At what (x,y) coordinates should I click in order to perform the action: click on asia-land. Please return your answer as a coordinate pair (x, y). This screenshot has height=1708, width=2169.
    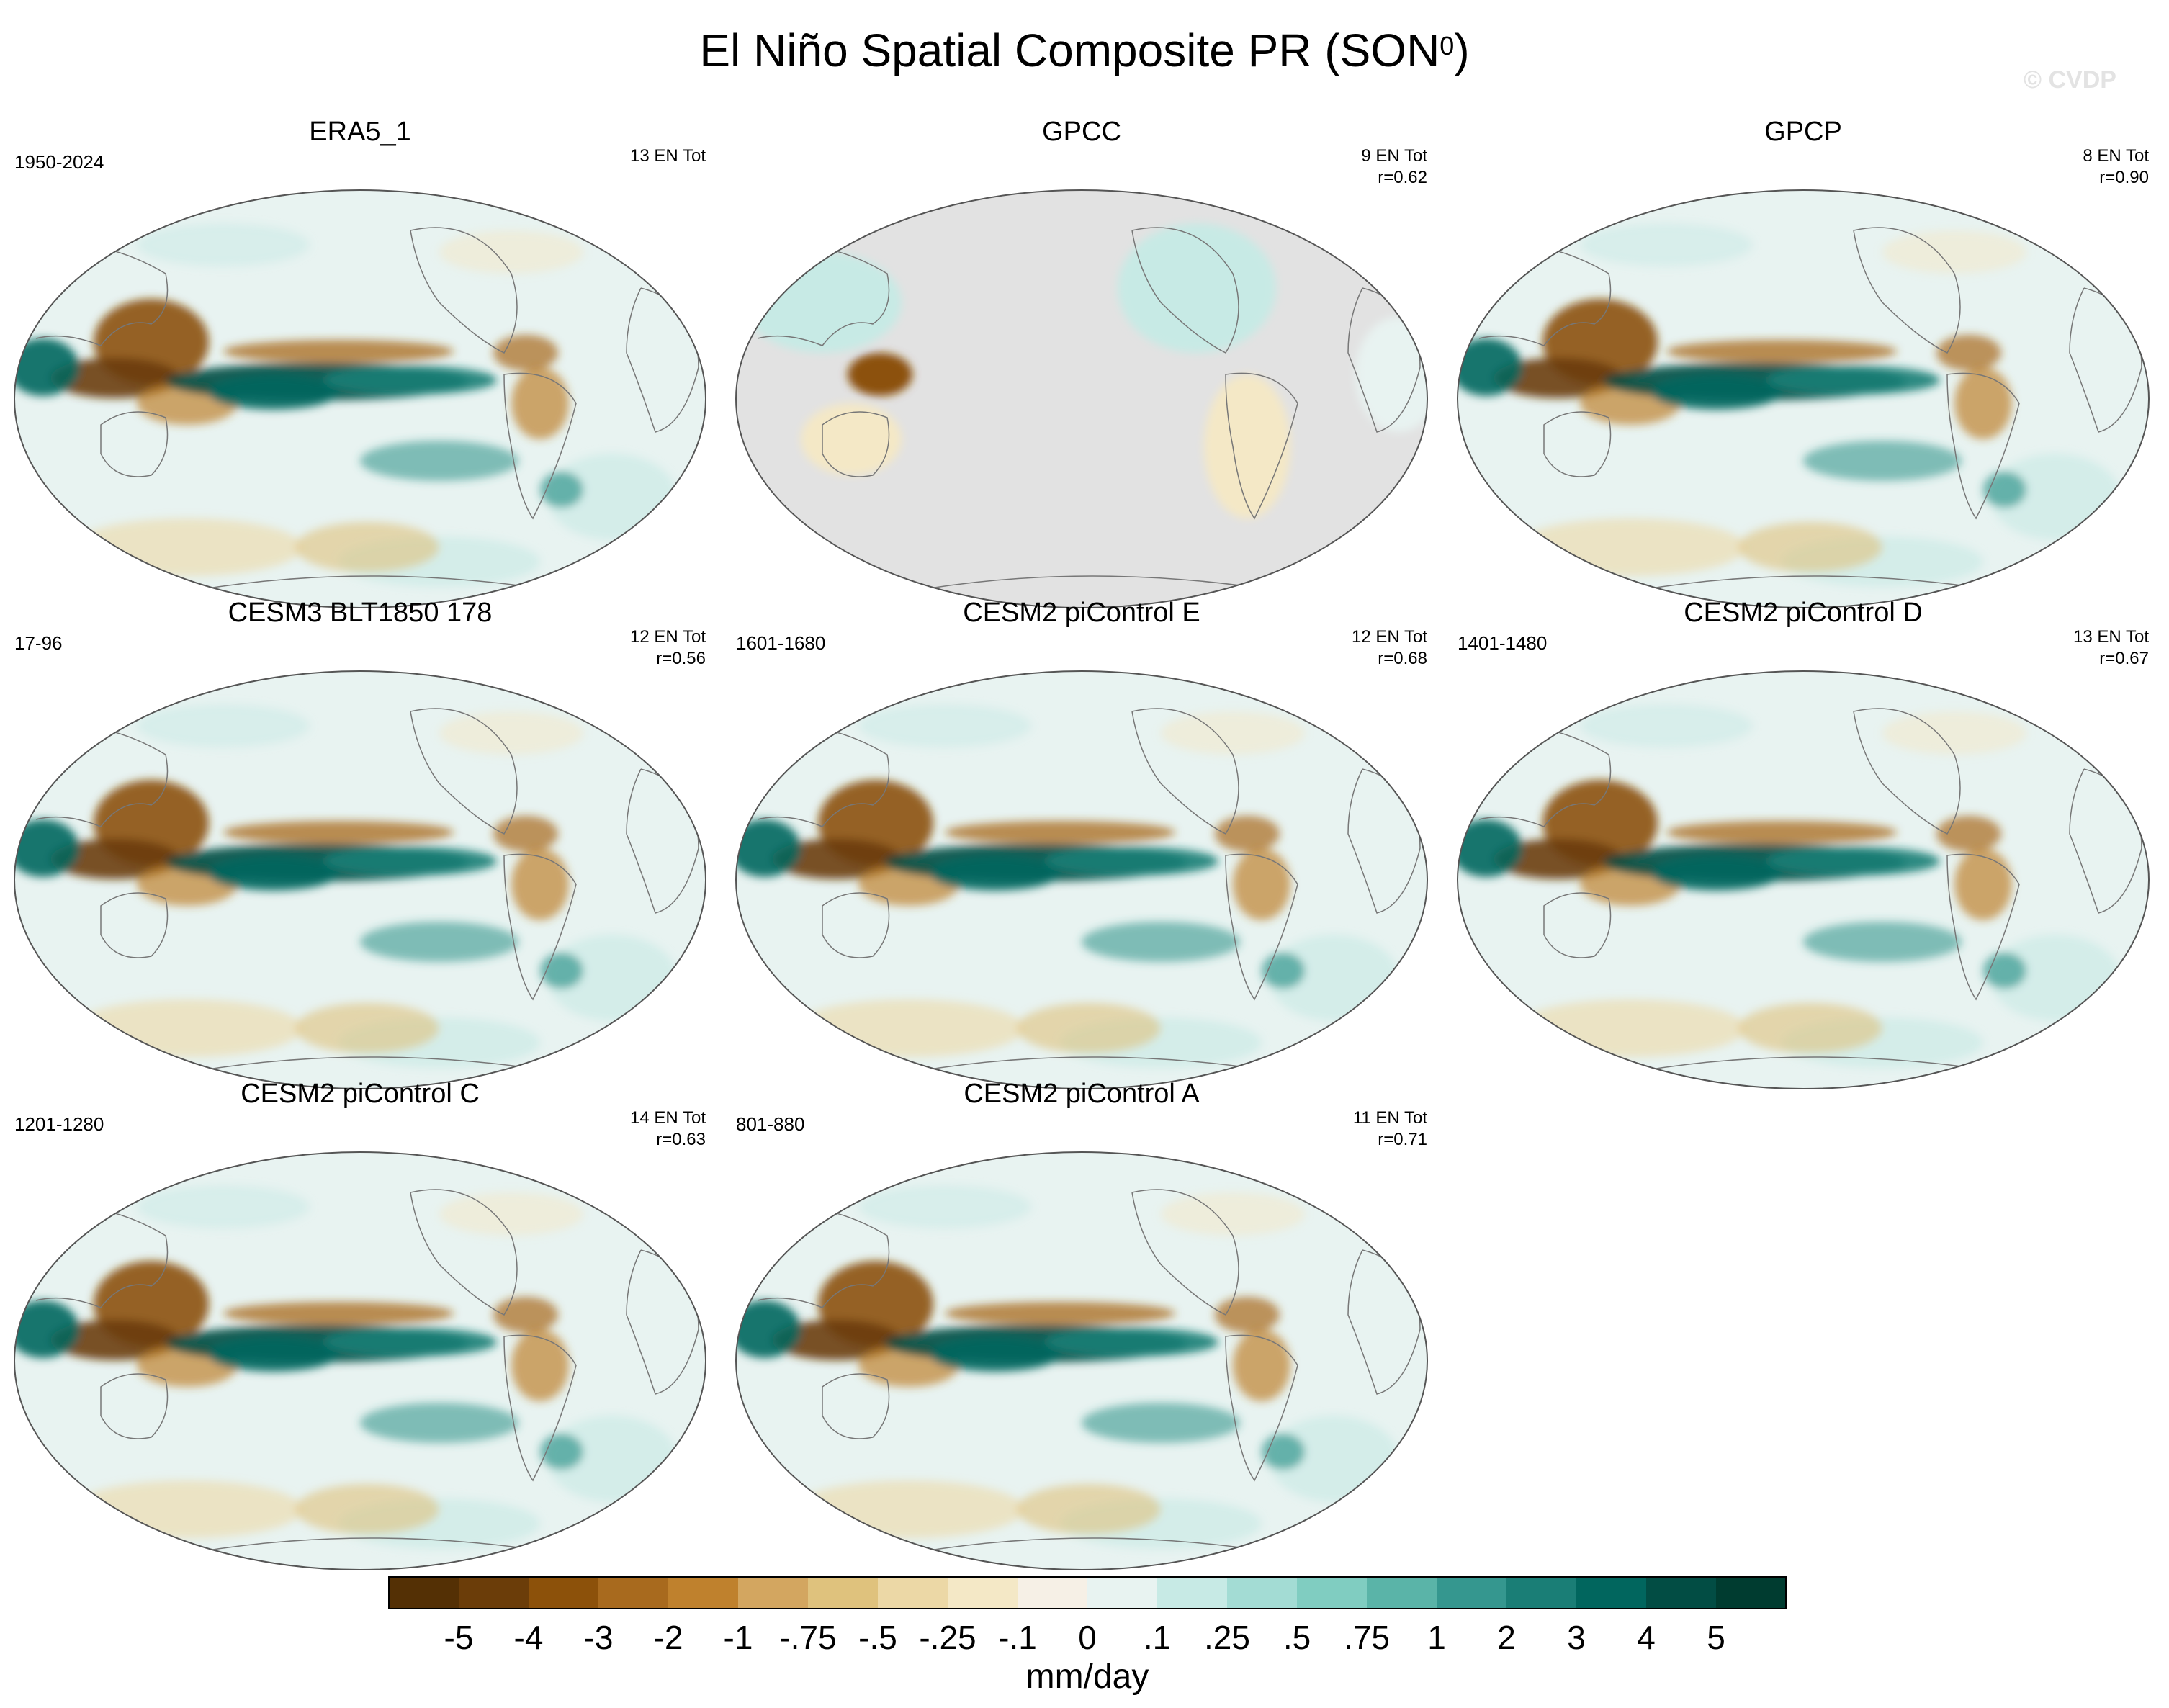
    Looking at the image, I should click on (823, 302).